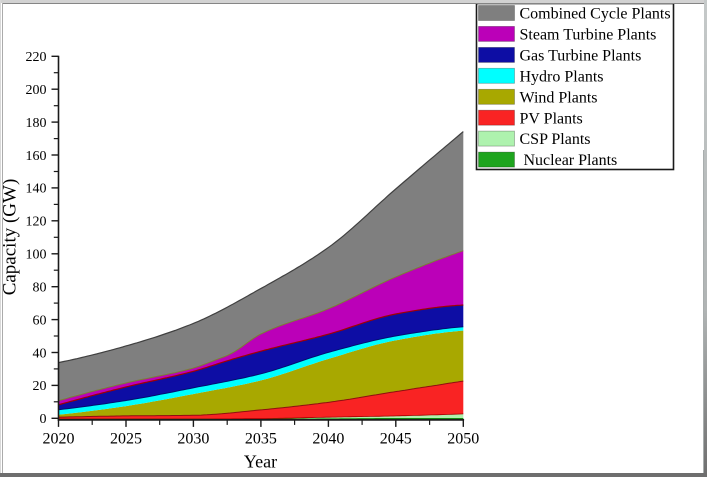 Image resolution: width=707 pixels, height=477 pixels. Describe the element at coordinates (36, 255) in the screenshot. I see `svg-text: 100` at that location.